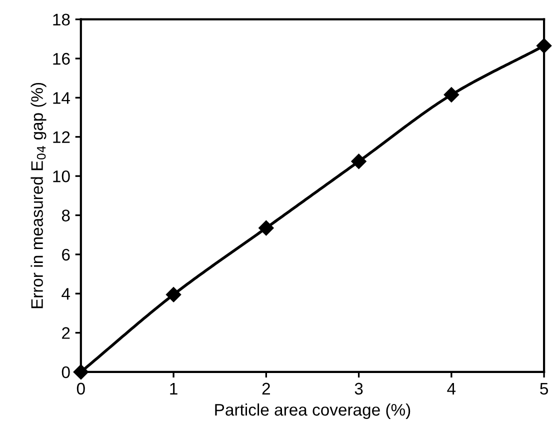 The height and width of the screenshot is (430, 558). Describe the element at coordinates (66, 294) in the screenshot. I see `y-tick-label: 4` at that location.